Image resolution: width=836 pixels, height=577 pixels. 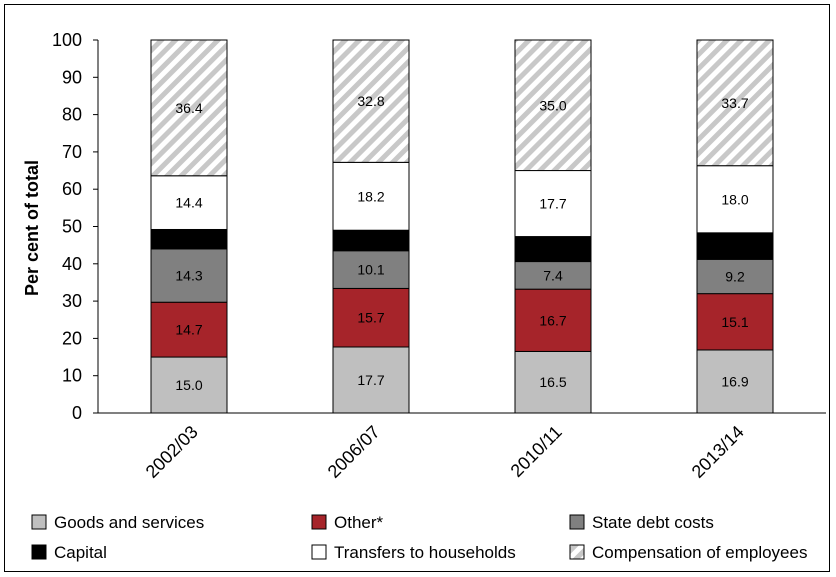 What do you see at coordinates (734, 322) in the screenshot?
I see `data-label: 15.1` at bounding box center [734, 322].